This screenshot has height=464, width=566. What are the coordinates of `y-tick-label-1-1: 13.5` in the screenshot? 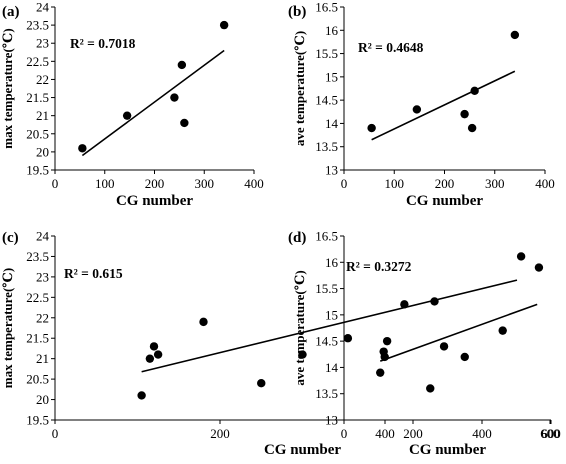 It's located at (326, 146).